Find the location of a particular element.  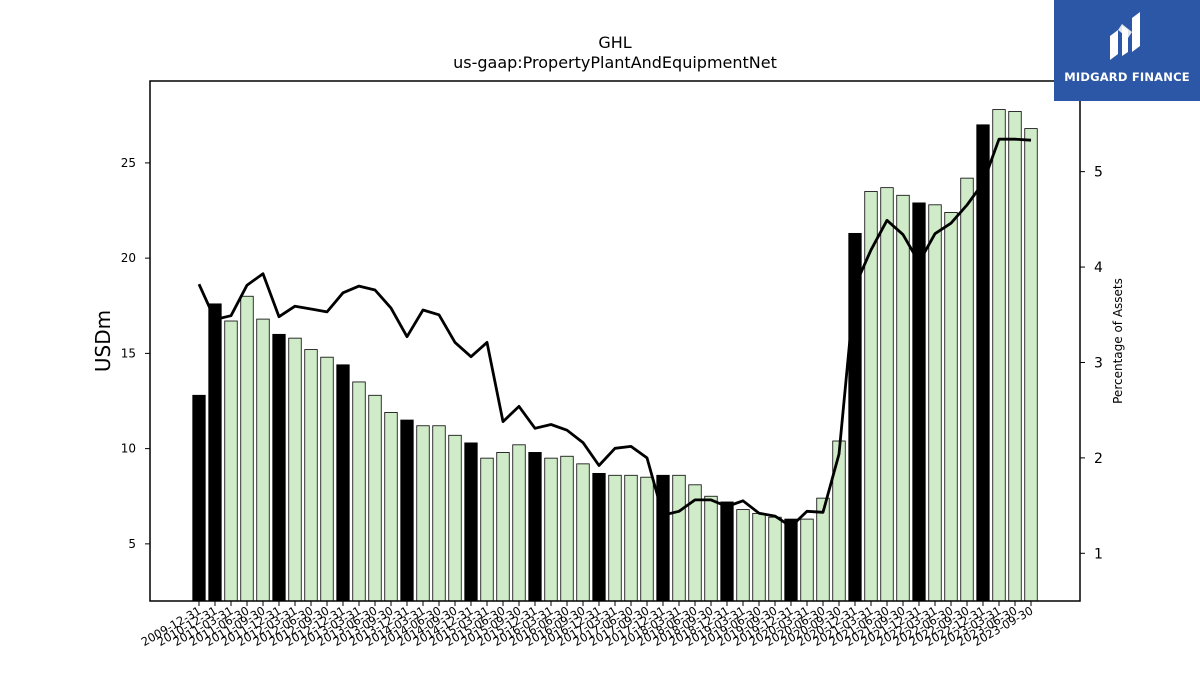

y-axis-left: 5 10 15 20 25 is located at coordinates (135, 353).